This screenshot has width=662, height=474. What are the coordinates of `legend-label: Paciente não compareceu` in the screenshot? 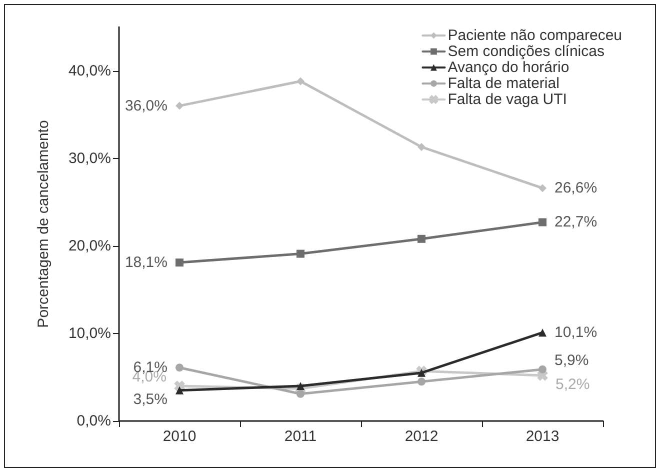 It's located at (535, 35).